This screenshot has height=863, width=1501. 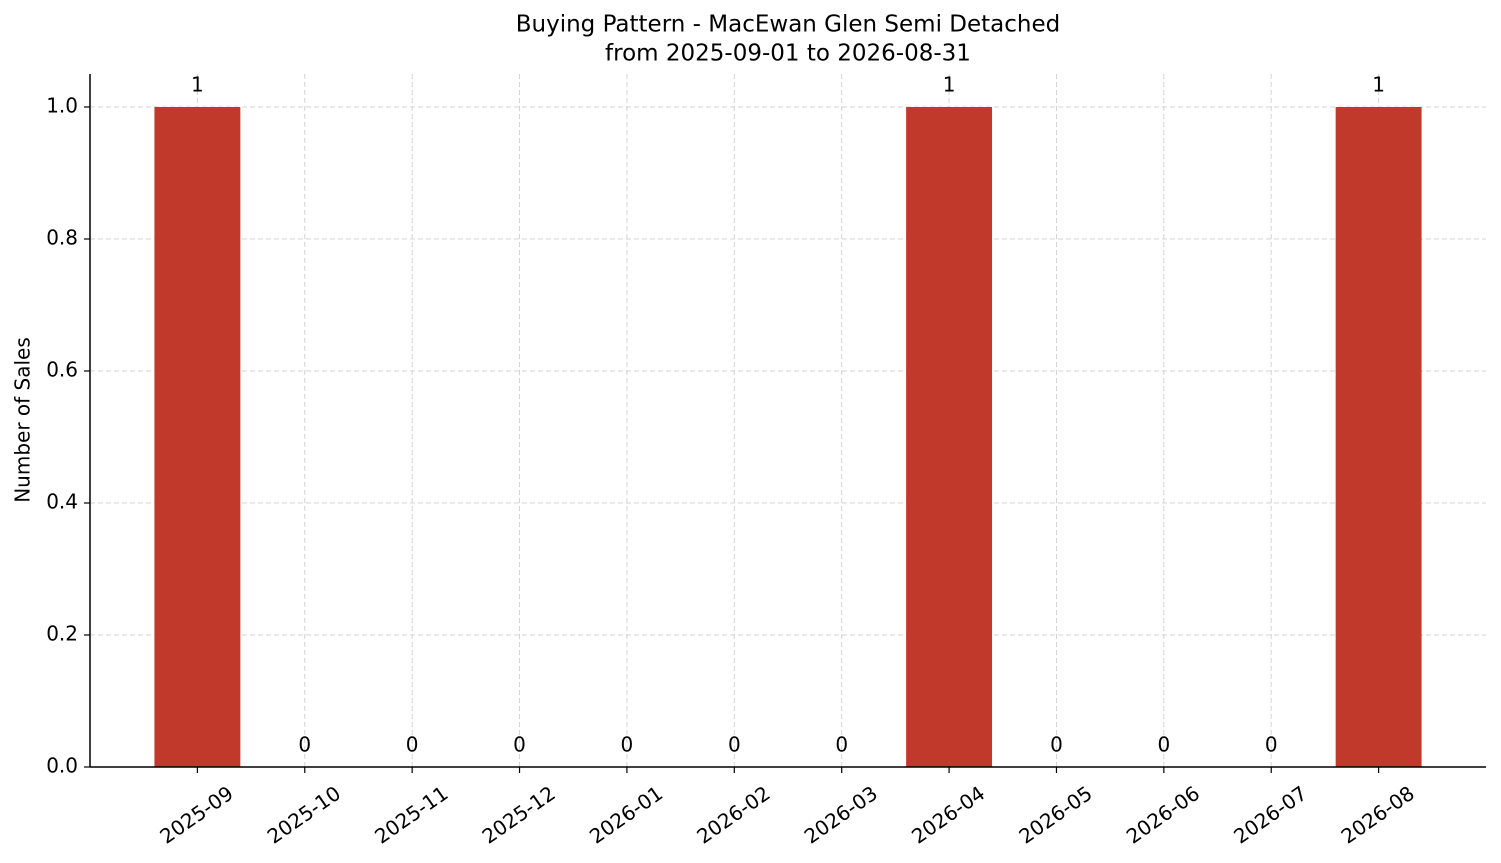 What do you see at coordinates (519, 815) in the screenshot?
I see `x-tick-label: 2025-12` at bounding box center [519, 815].